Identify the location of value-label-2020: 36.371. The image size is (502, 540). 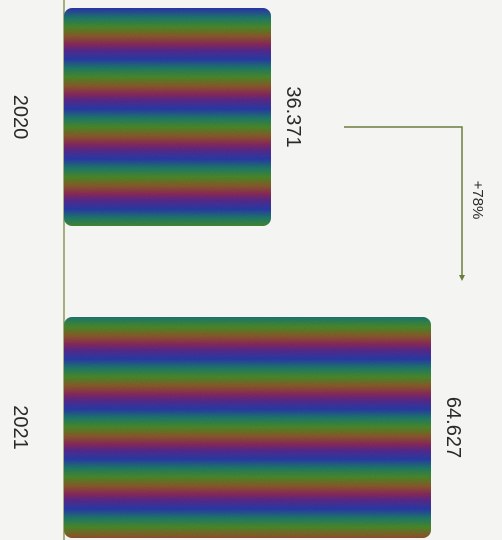
(293, 116).